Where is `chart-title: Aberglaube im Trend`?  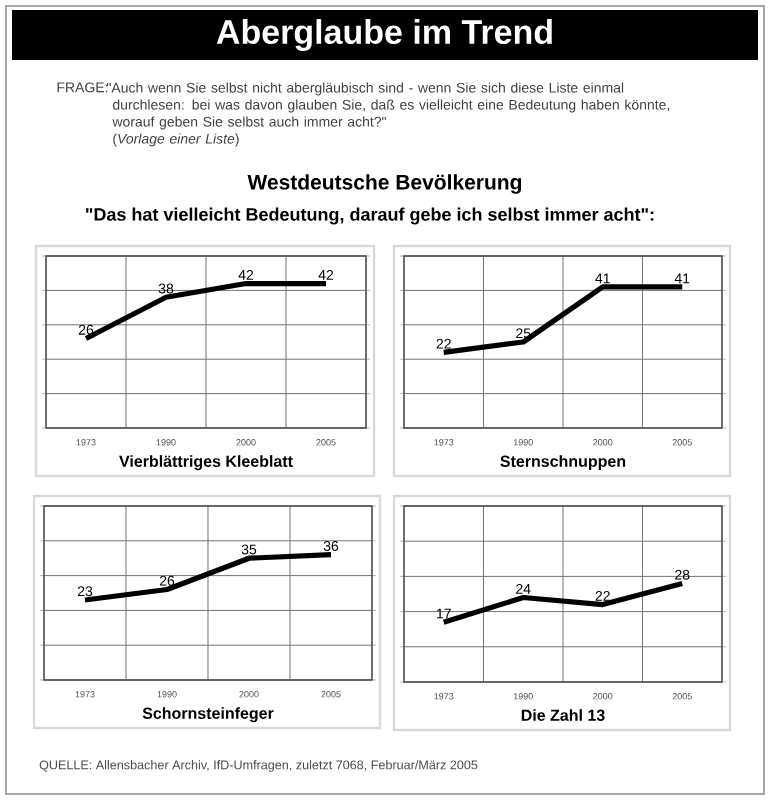
chart-title: Aberglaube im Trend is located at coordinates (384, 35).